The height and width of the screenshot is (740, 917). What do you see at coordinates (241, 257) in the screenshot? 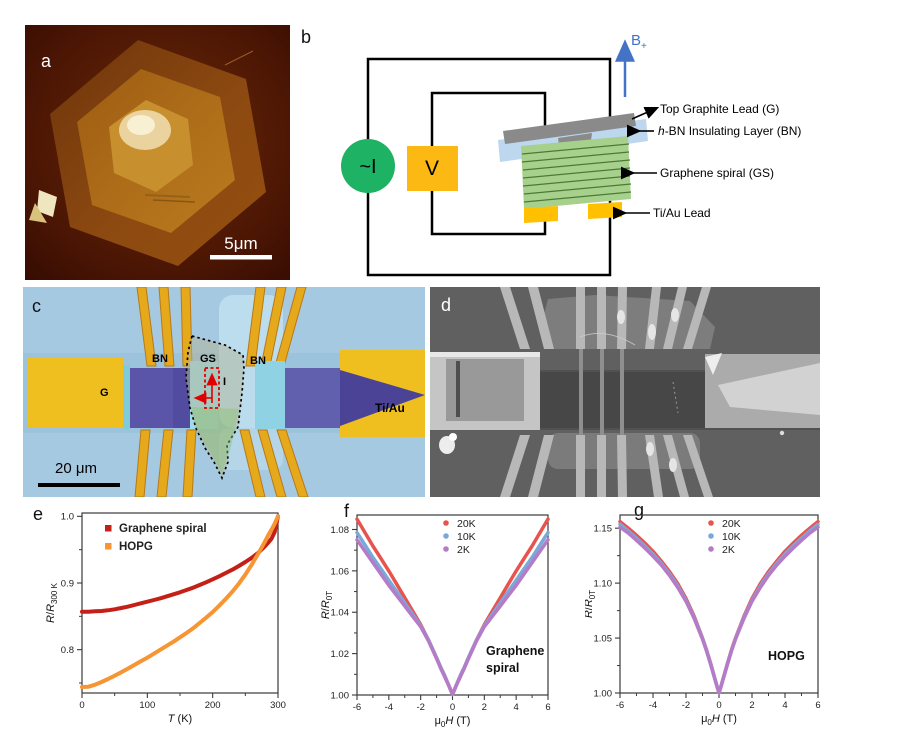
I see `scale-bar-a-line` at bounding box center [241, 257].